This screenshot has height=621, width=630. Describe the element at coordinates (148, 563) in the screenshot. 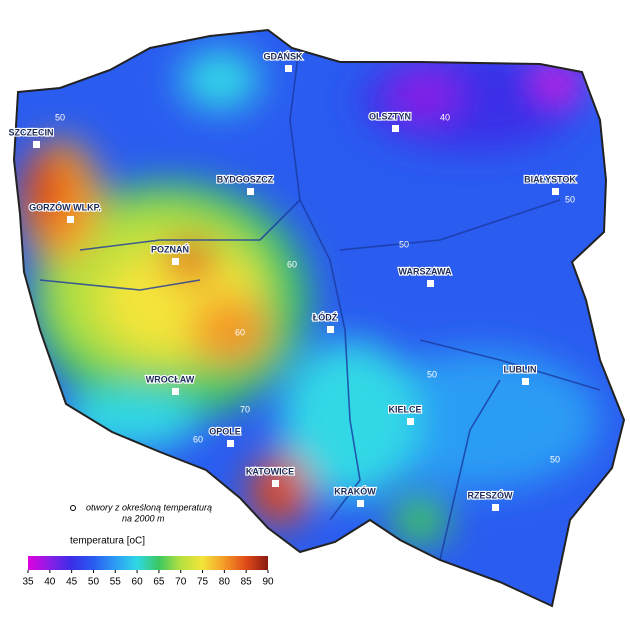

I see `colorbar` at that location.